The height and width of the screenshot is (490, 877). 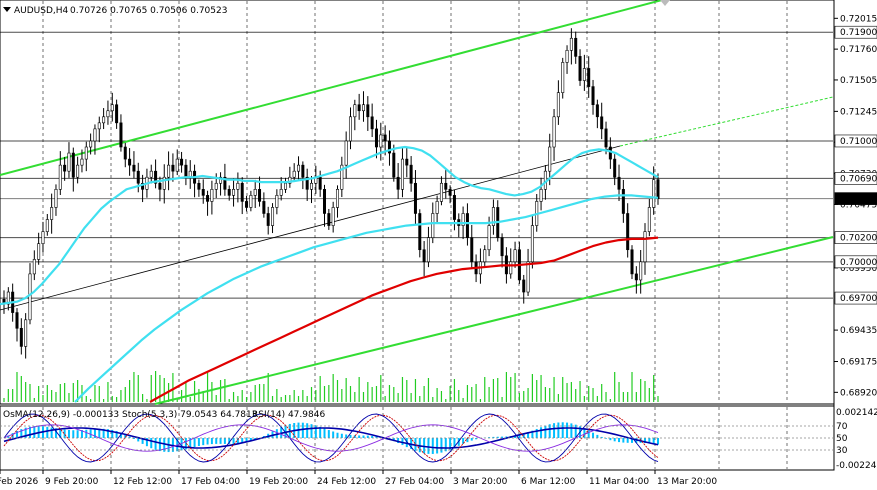 I want to click on price-label: 0.69175, so click(x=858, y=363).